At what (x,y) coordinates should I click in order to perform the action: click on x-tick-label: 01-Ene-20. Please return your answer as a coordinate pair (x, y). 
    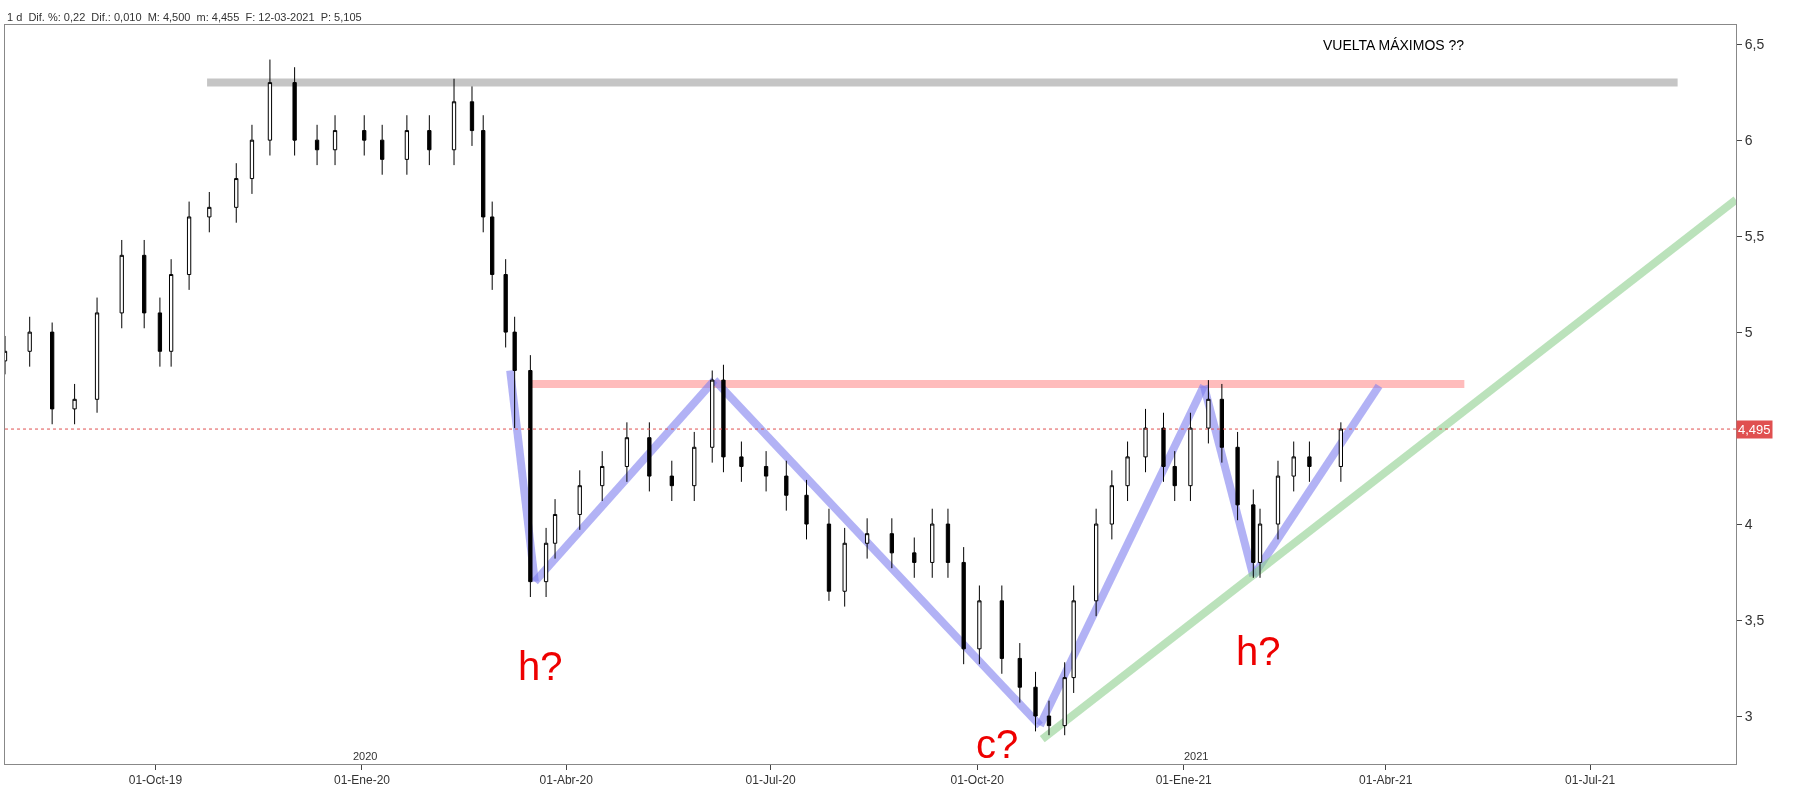
    Looking at the image, I should click on (362, 780).